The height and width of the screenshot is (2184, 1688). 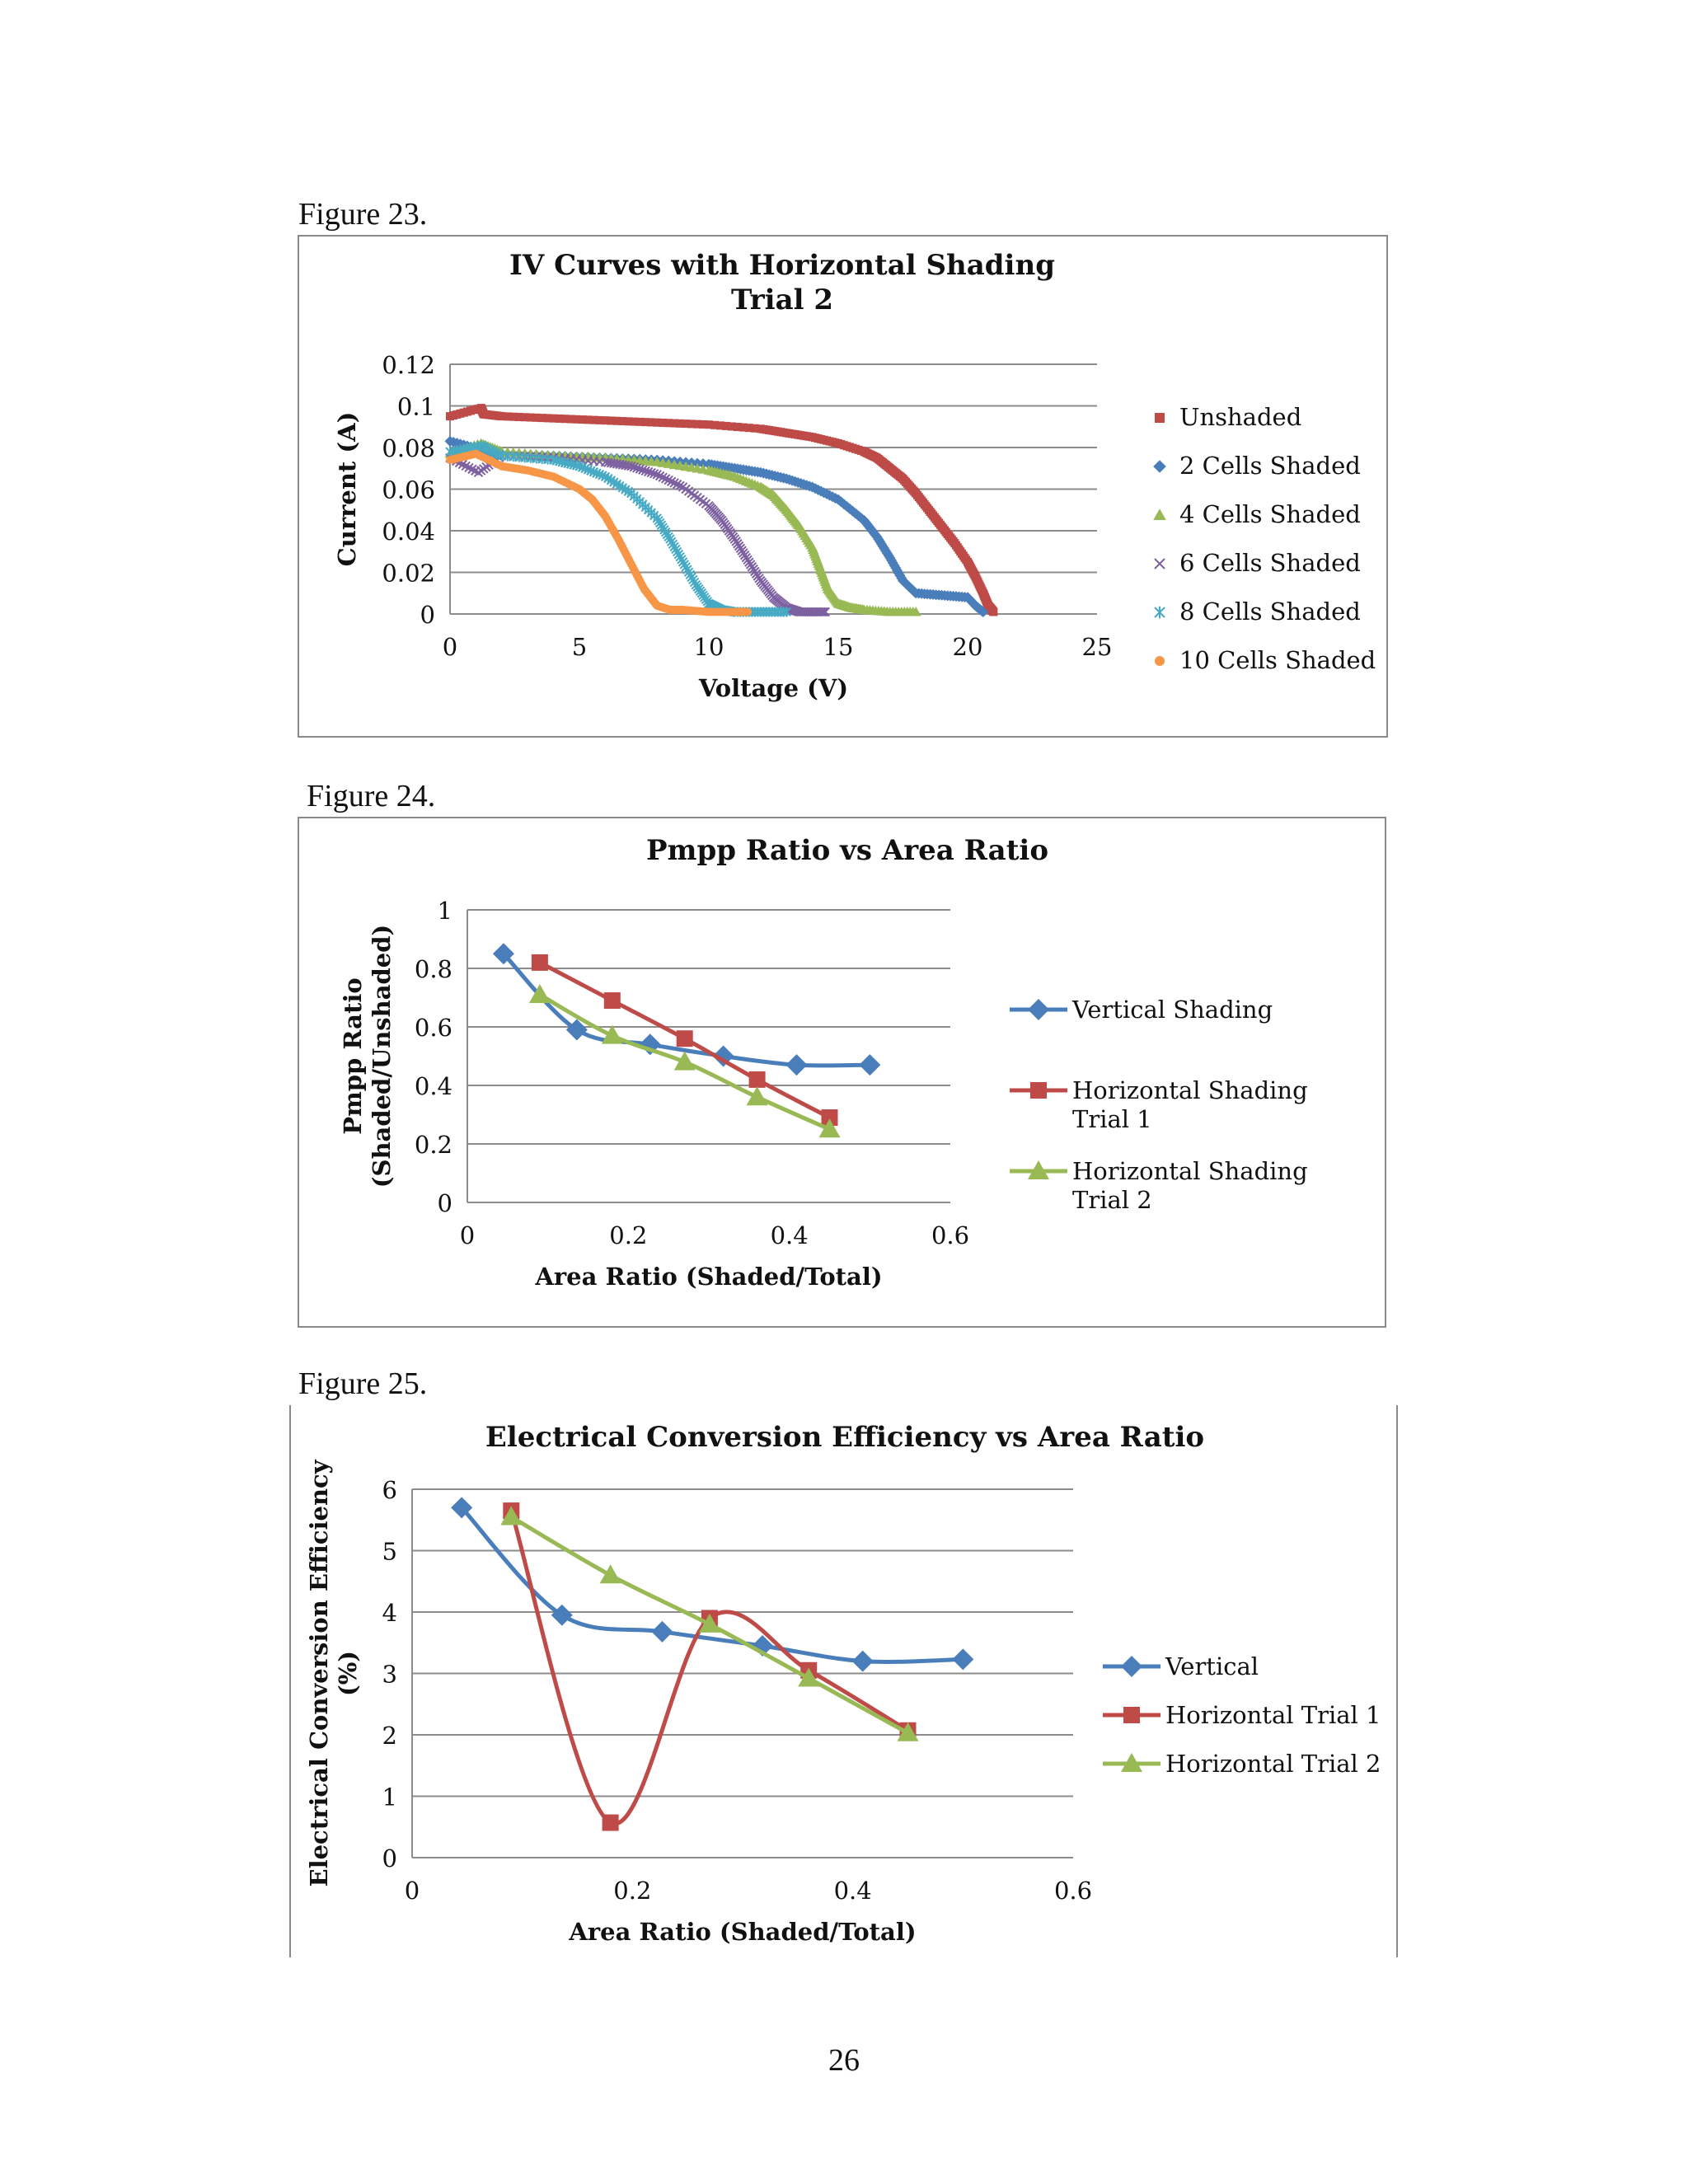 I want to click on legend-label: Horizontal Trial 2, so click(x=1273, y=1764).